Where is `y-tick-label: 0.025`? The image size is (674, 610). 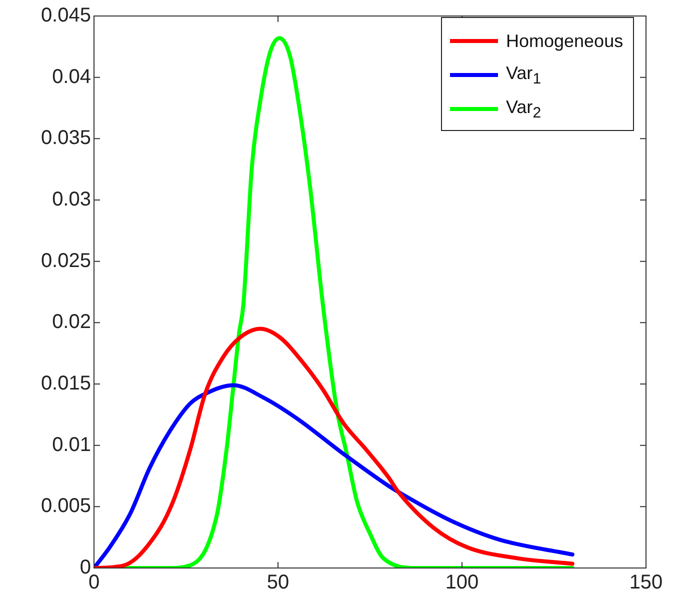 y-tick-label: 0.025 is located at coordinates (65, 261).